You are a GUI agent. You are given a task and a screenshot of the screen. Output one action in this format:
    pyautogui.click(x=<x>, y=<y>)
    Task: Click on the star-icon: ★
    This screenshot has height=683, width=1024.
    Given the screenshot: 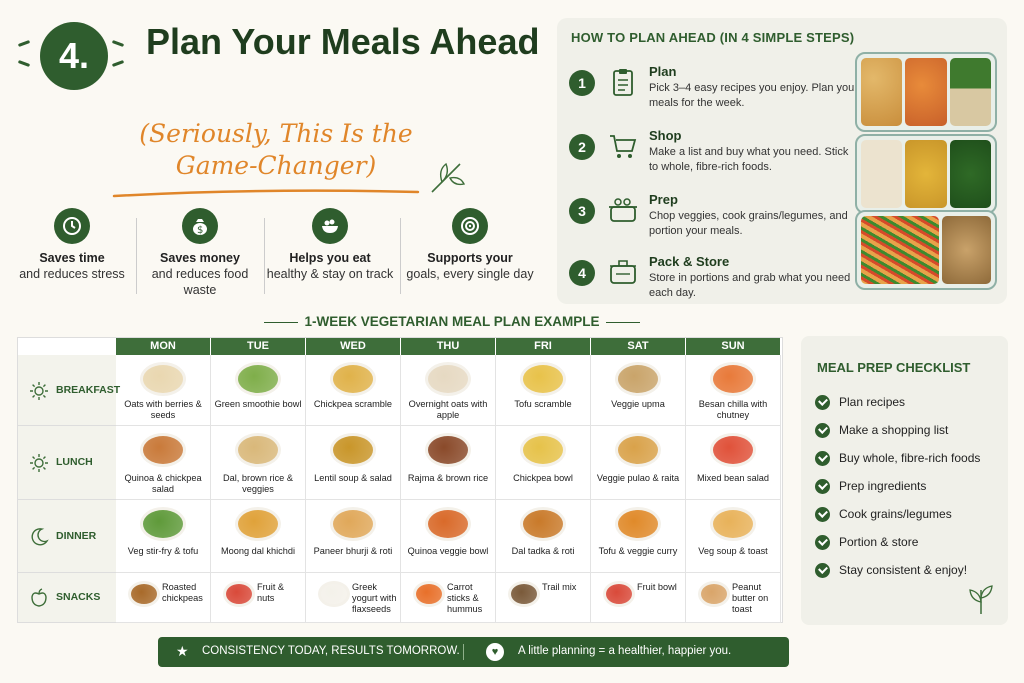 What is the action you would take?
    pyautogui.click(x=182, y=651)
    